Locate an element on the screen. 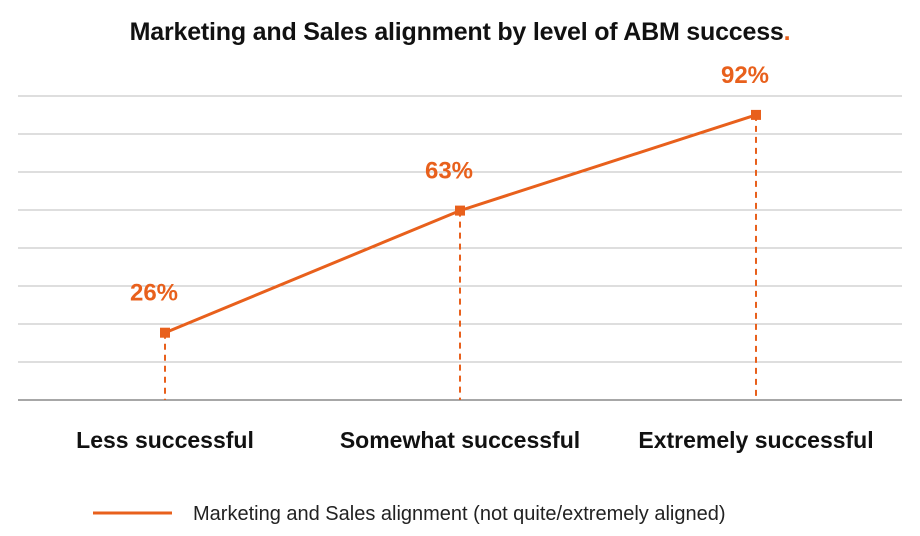  category-label: Less successful is located at coordinates (165, 440).